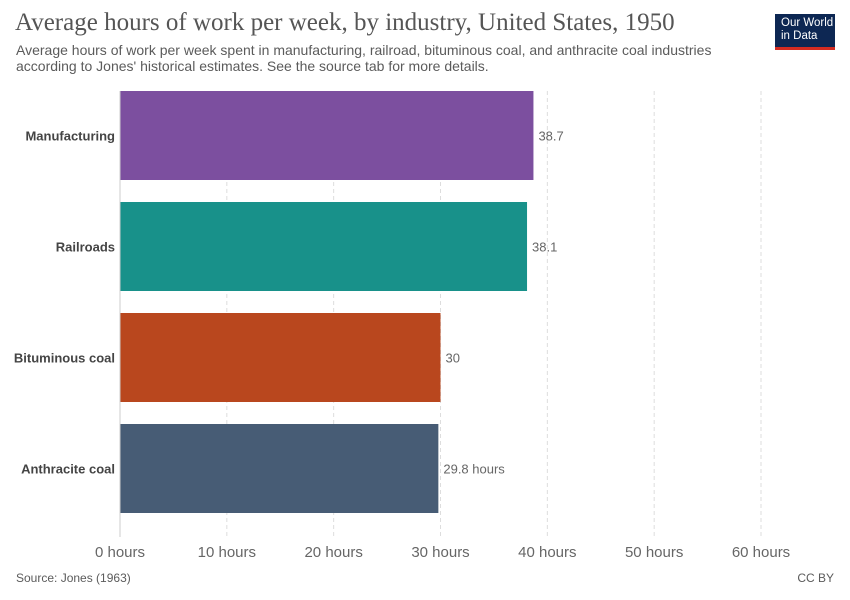 The image size is (850, 600). I want to click on owid-logo: Our World in Data, so click(805, 32).